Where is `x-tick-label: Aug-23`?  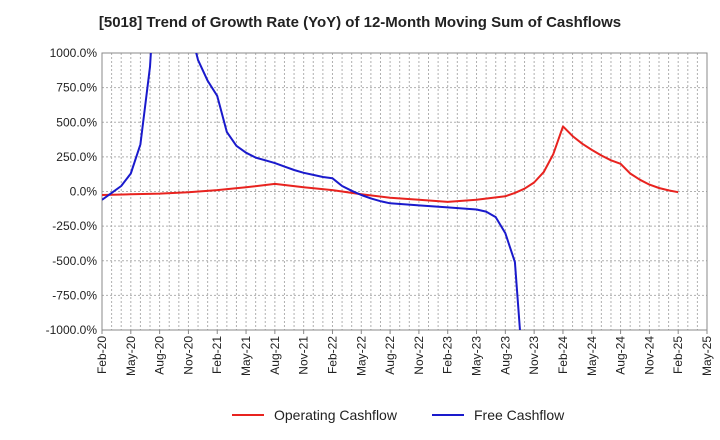
x-tick-label: Aug-23 is located at coordinates (505, 355).